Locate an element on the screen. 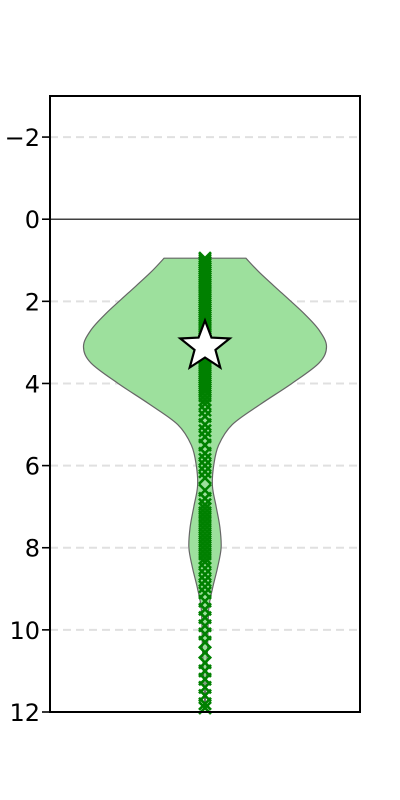 This screenshot has height=800, width=400. data-points is located at coordinates (205, 483).